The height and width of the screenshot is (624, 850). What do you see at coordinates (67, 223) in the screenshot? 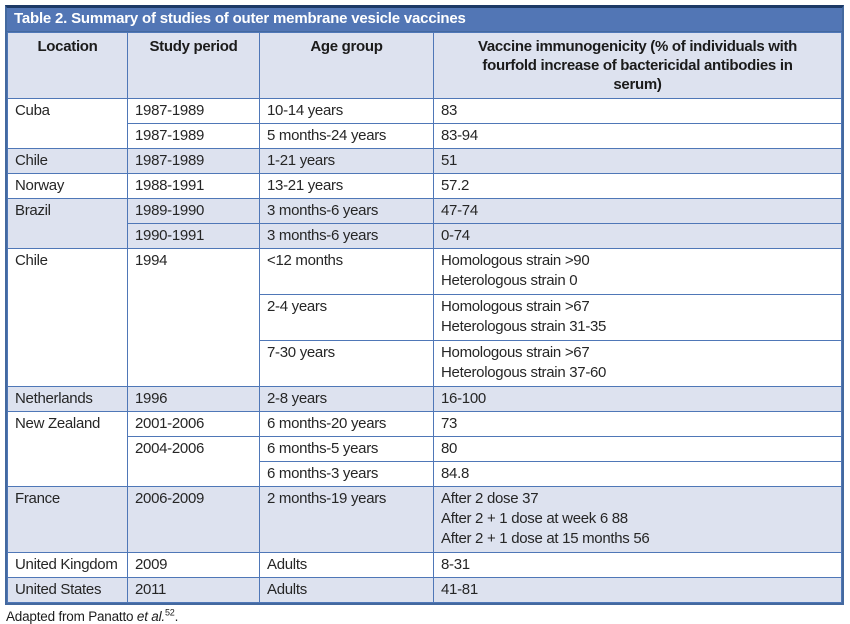
I see `location-cell: Brazil` at bounding box center [67, 223].